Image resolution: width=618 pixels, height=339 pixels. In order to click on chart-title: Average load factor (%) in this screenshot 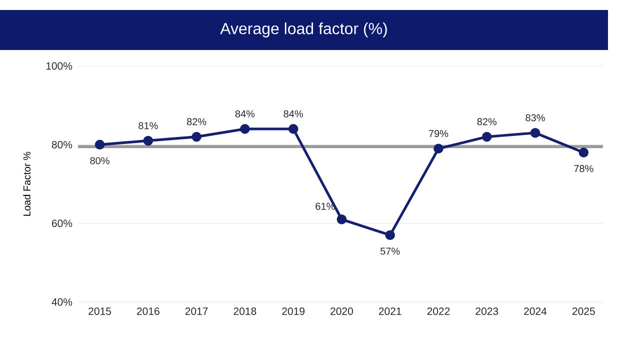, I will do `click(303, 30)`.